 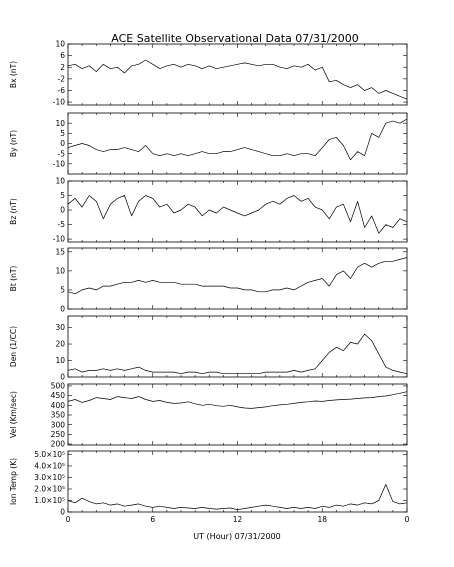 I want to click on x-axis-label: UT (Hour) 07/31/2000, so click(x=236, y=536).